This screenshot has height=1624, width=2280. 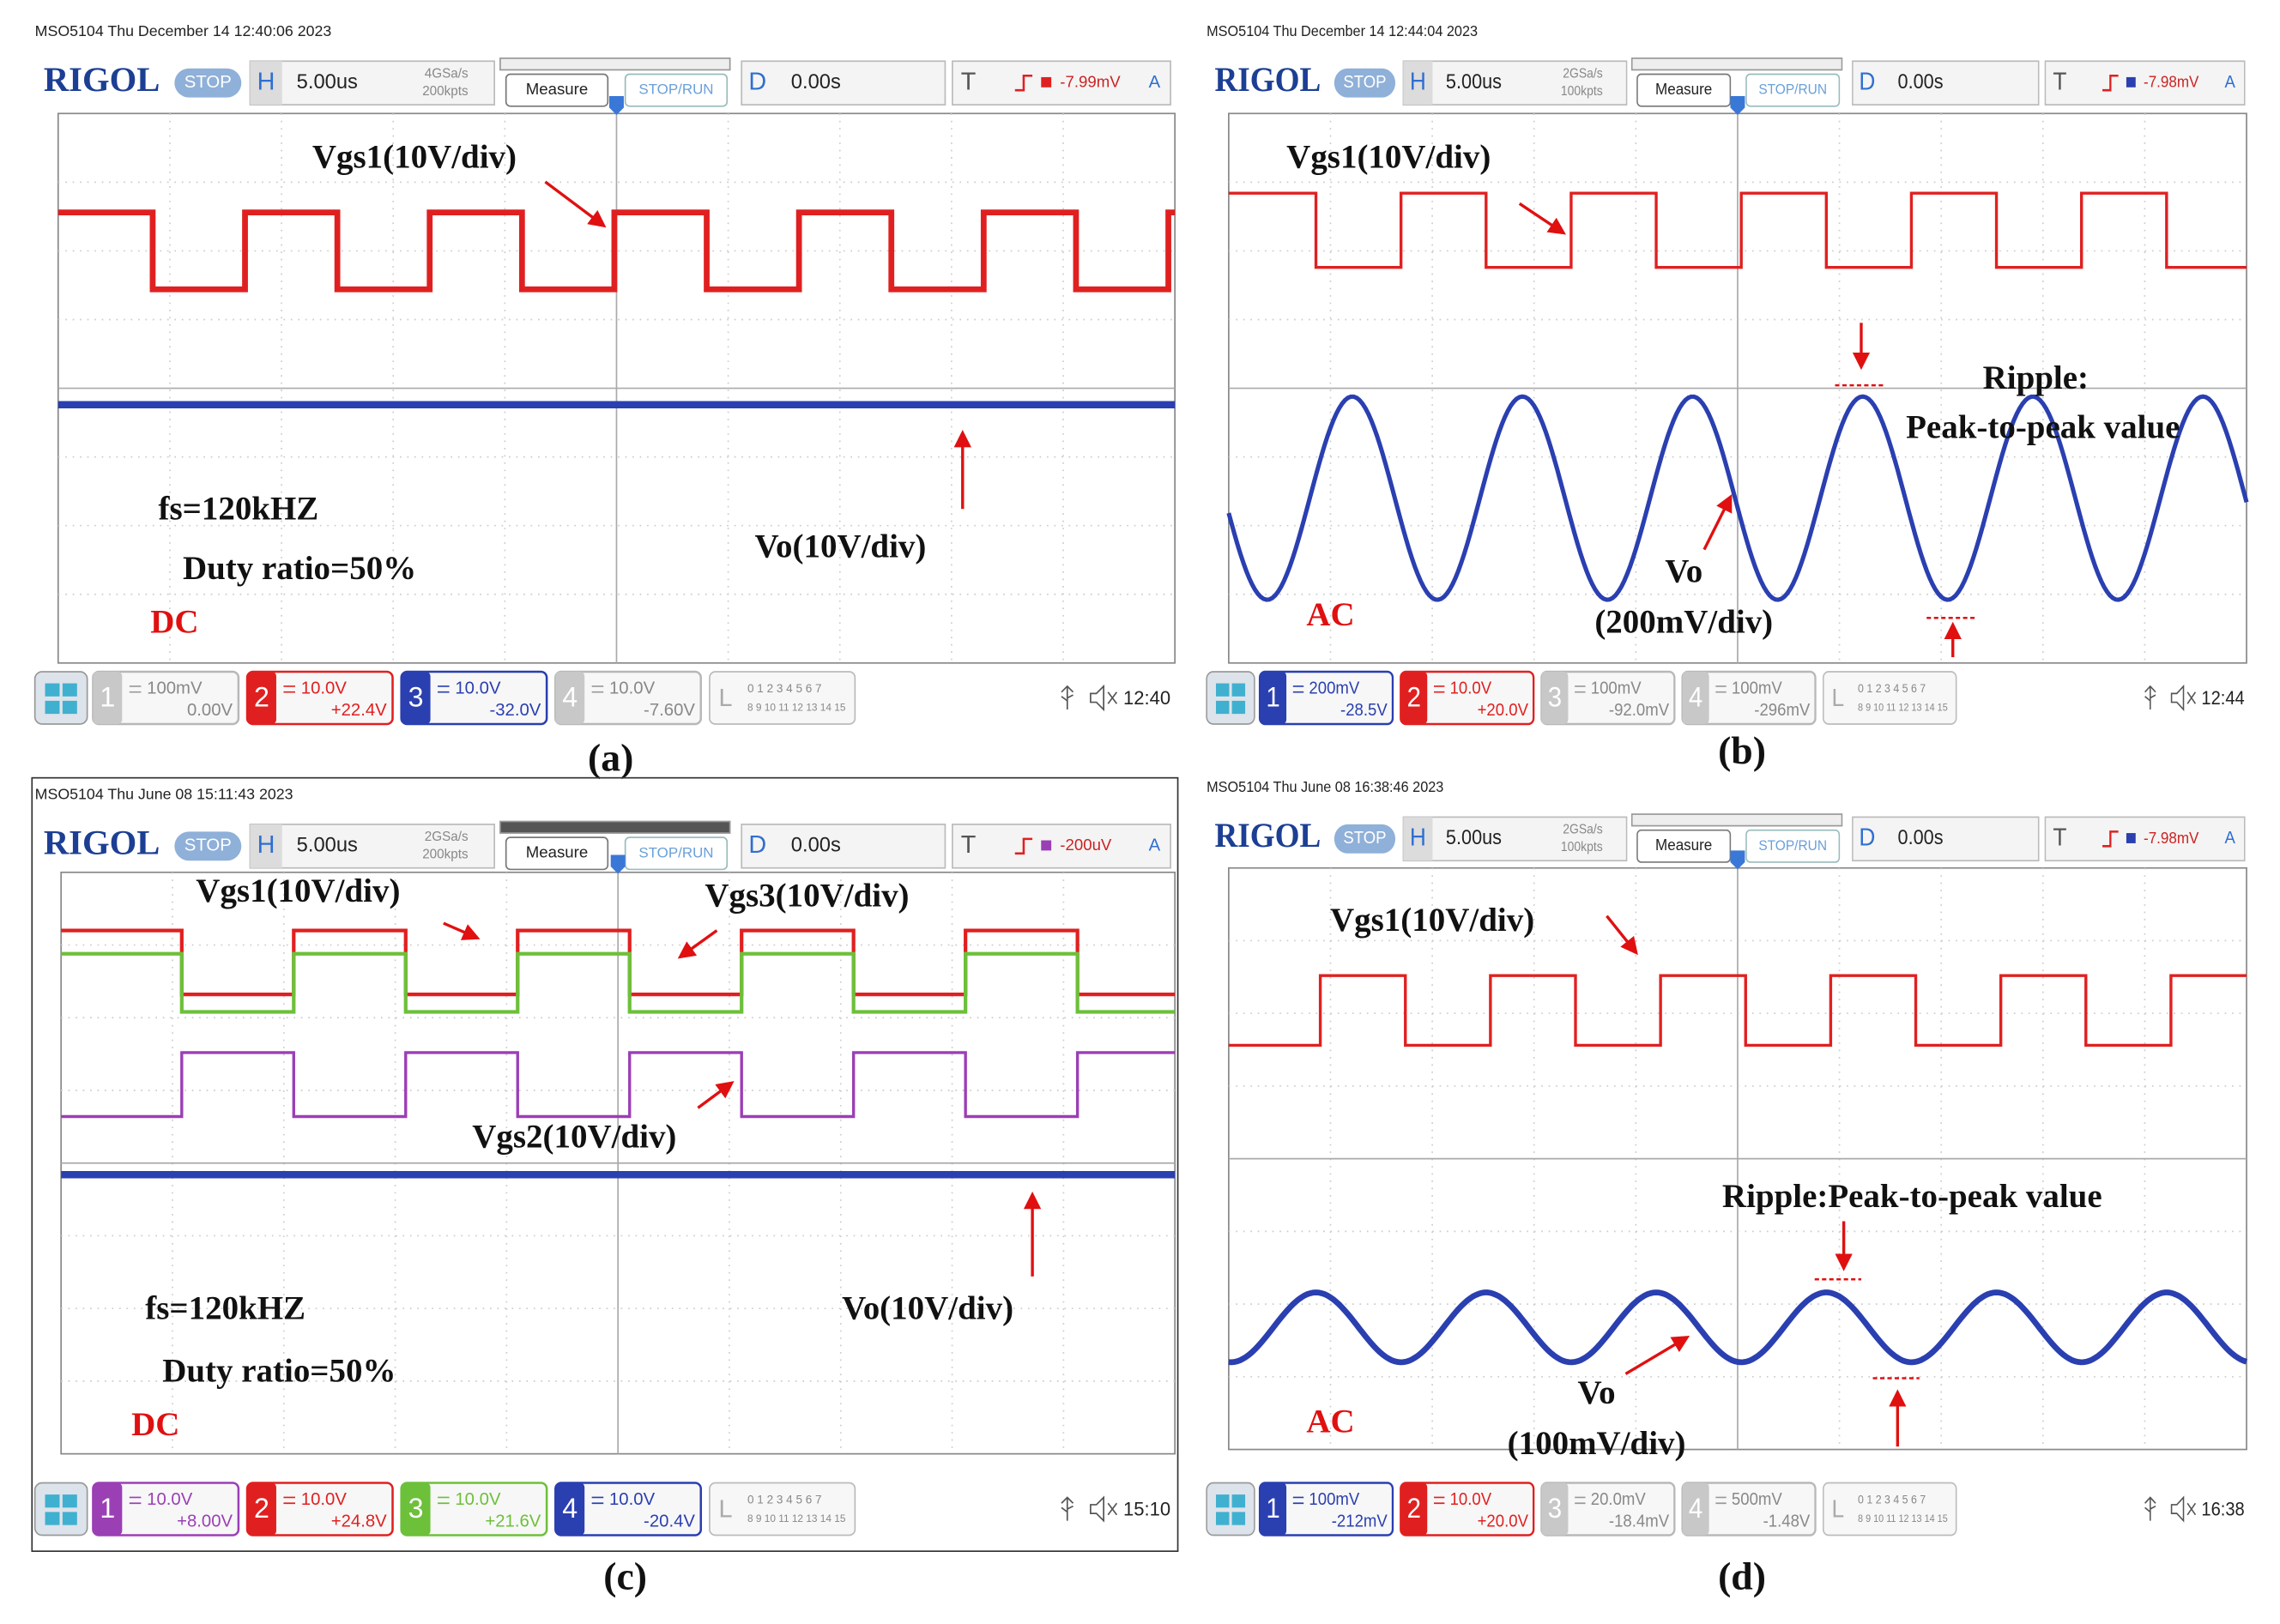 I want to click on header: MSO5104 Thu June 08 15:11:43 2023, so click(x=164, y=794).